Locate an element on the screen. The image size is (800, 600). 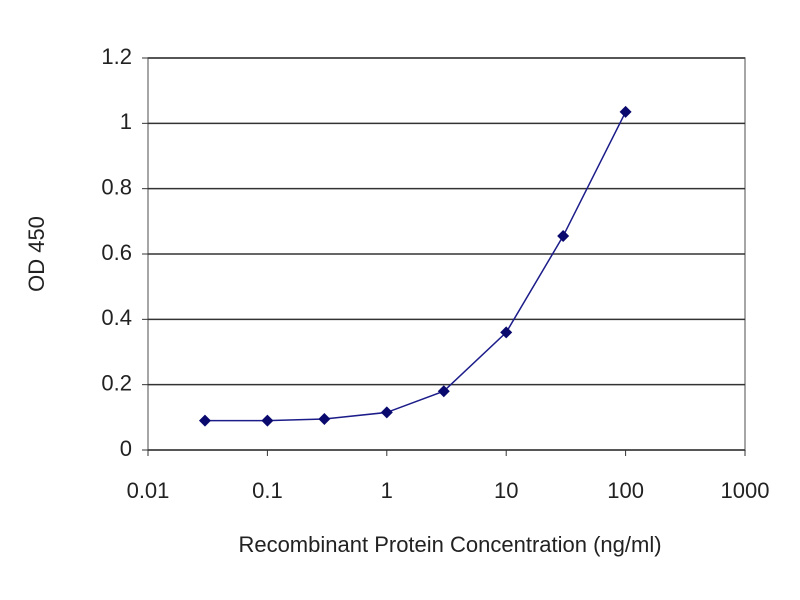
y-axis-title: OD 450 is located at coordinates (36, 254).